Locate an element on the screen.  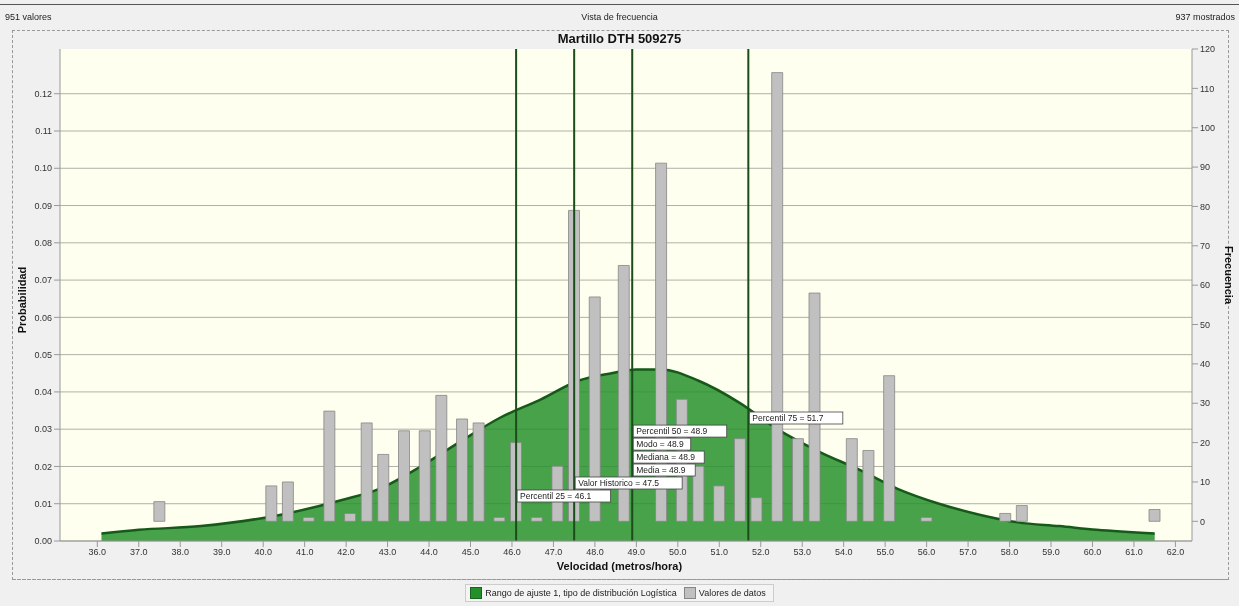
text: Vista de frecuencia is located at coordinates (619, 17).